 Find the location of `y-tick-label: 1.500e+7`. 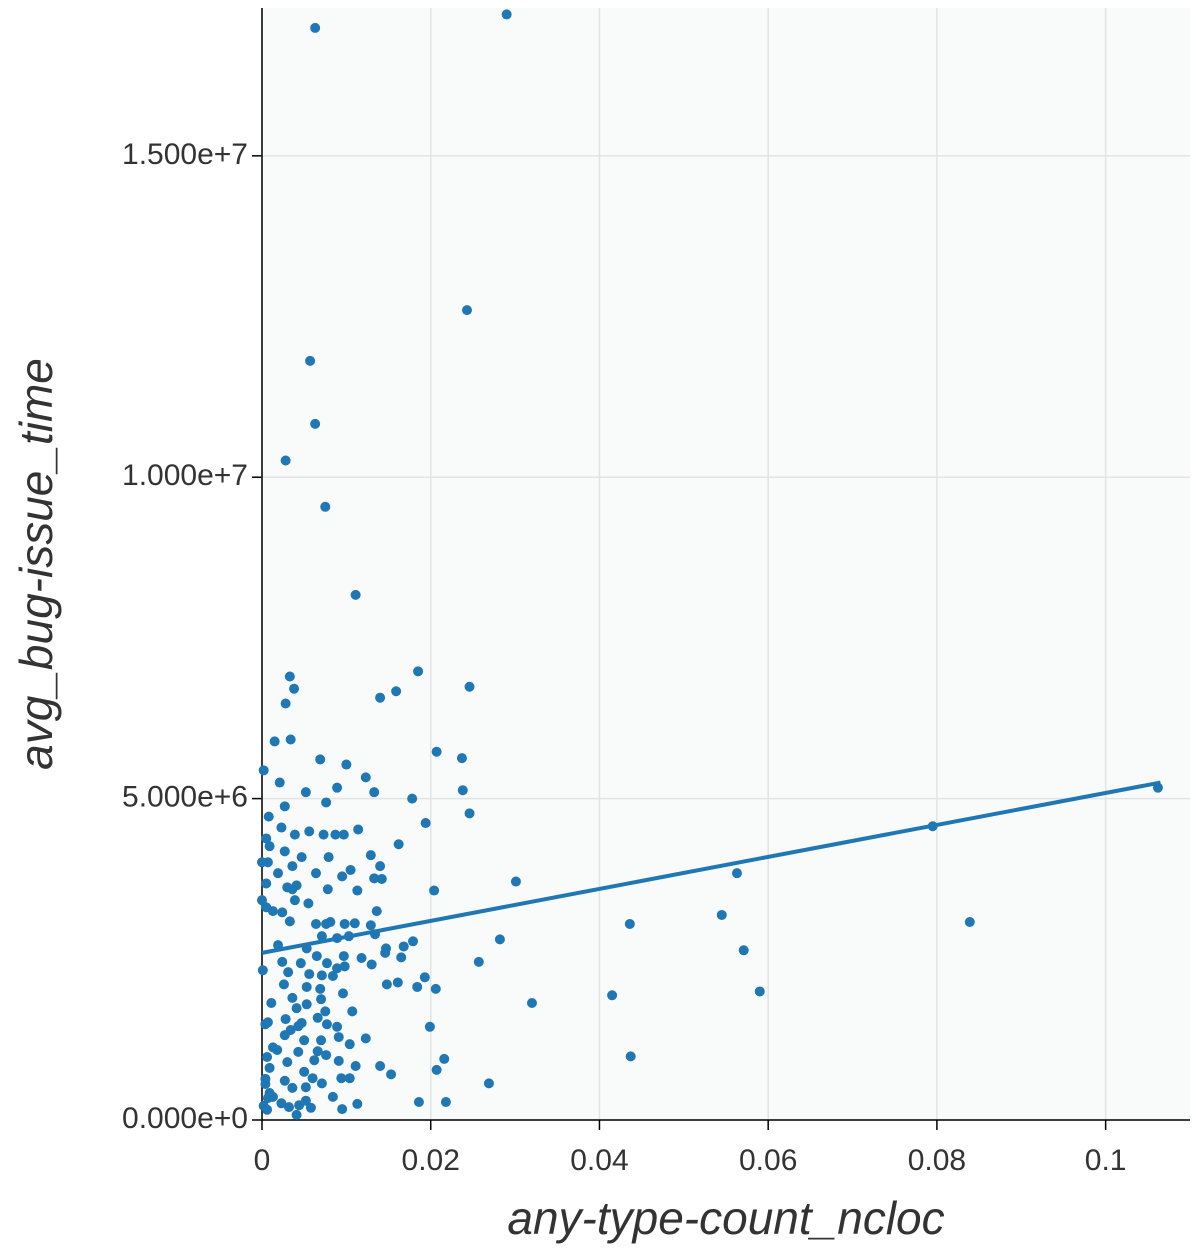

y-tick-label: 1.500e+7 is located at coordinates (185, 154).